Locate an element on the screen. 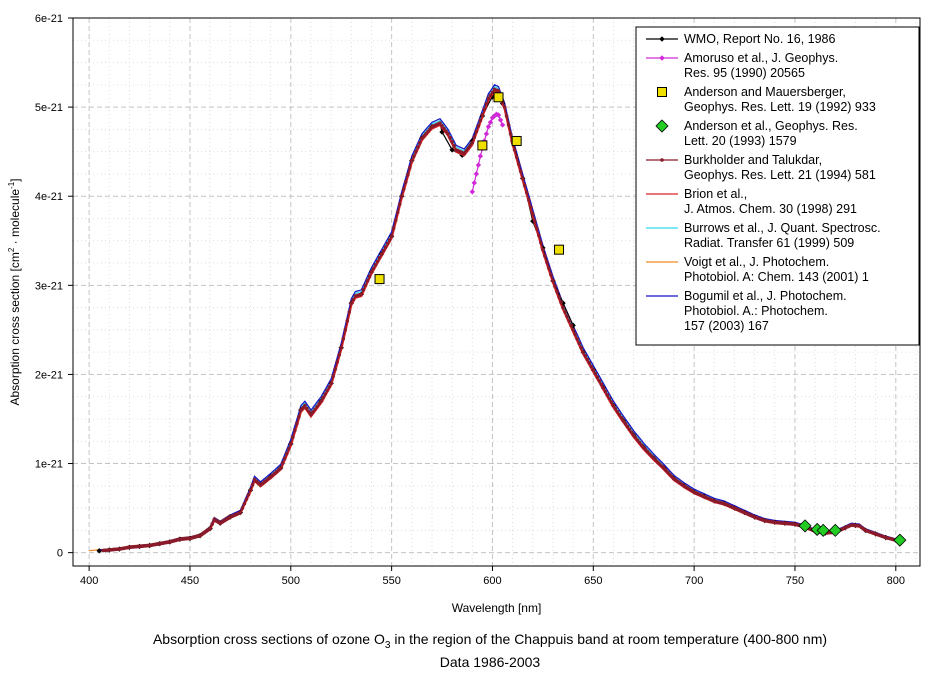  x-tick-label: 750 is located at coordinates (795, 581).